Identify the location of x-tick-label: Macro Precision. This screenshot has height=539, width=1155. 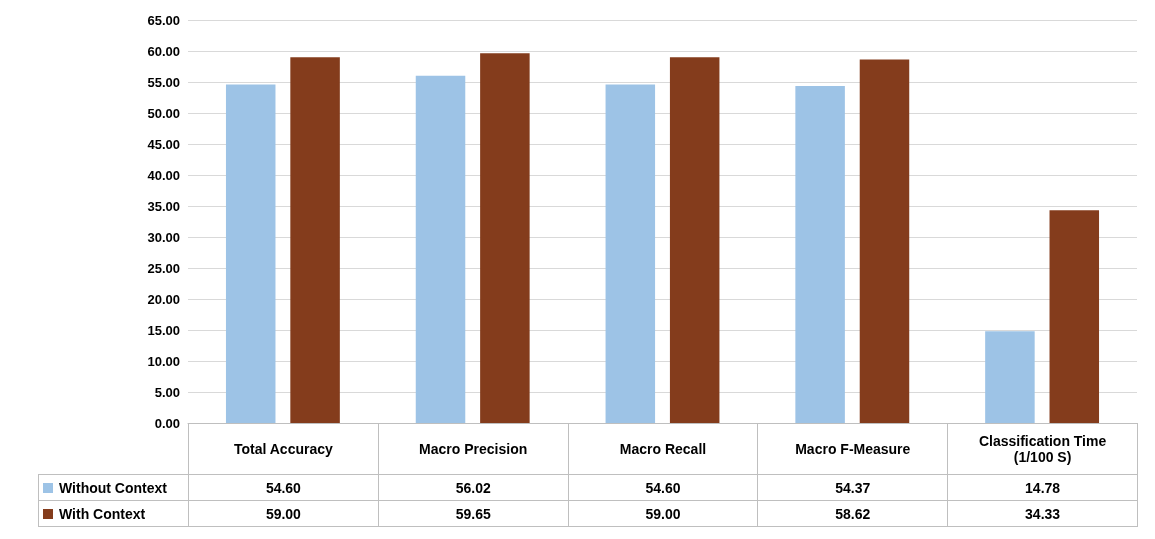
(473, 449).